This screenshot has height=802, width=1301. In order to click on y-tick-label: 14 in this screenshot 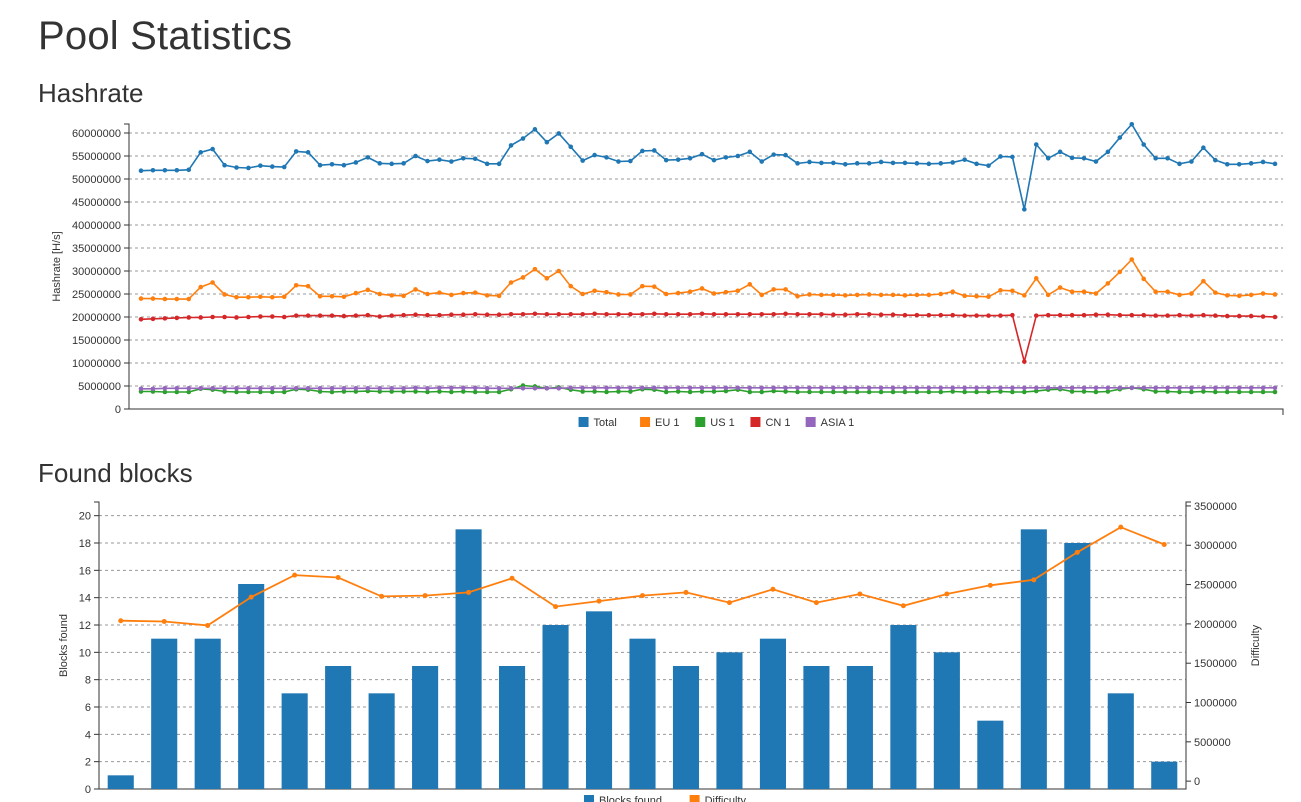, I will do `click(85, 599)`.